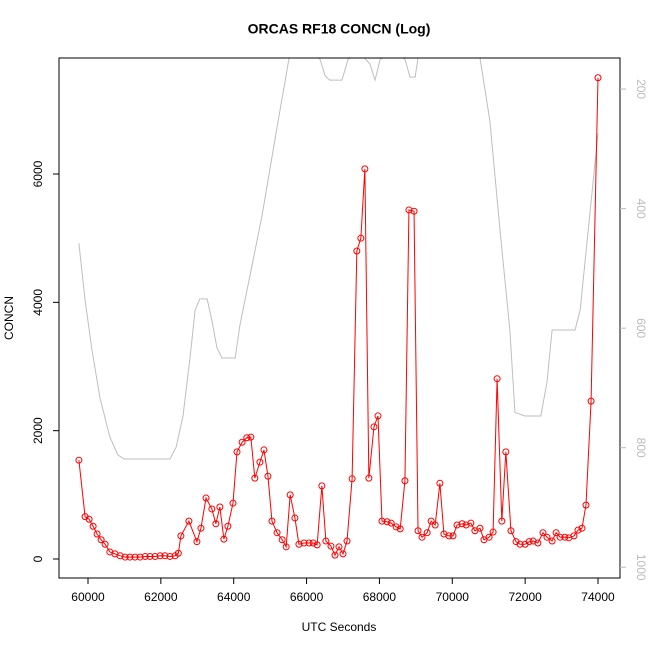  I want to click on y-tick-label: 2000, so click(38, 430).